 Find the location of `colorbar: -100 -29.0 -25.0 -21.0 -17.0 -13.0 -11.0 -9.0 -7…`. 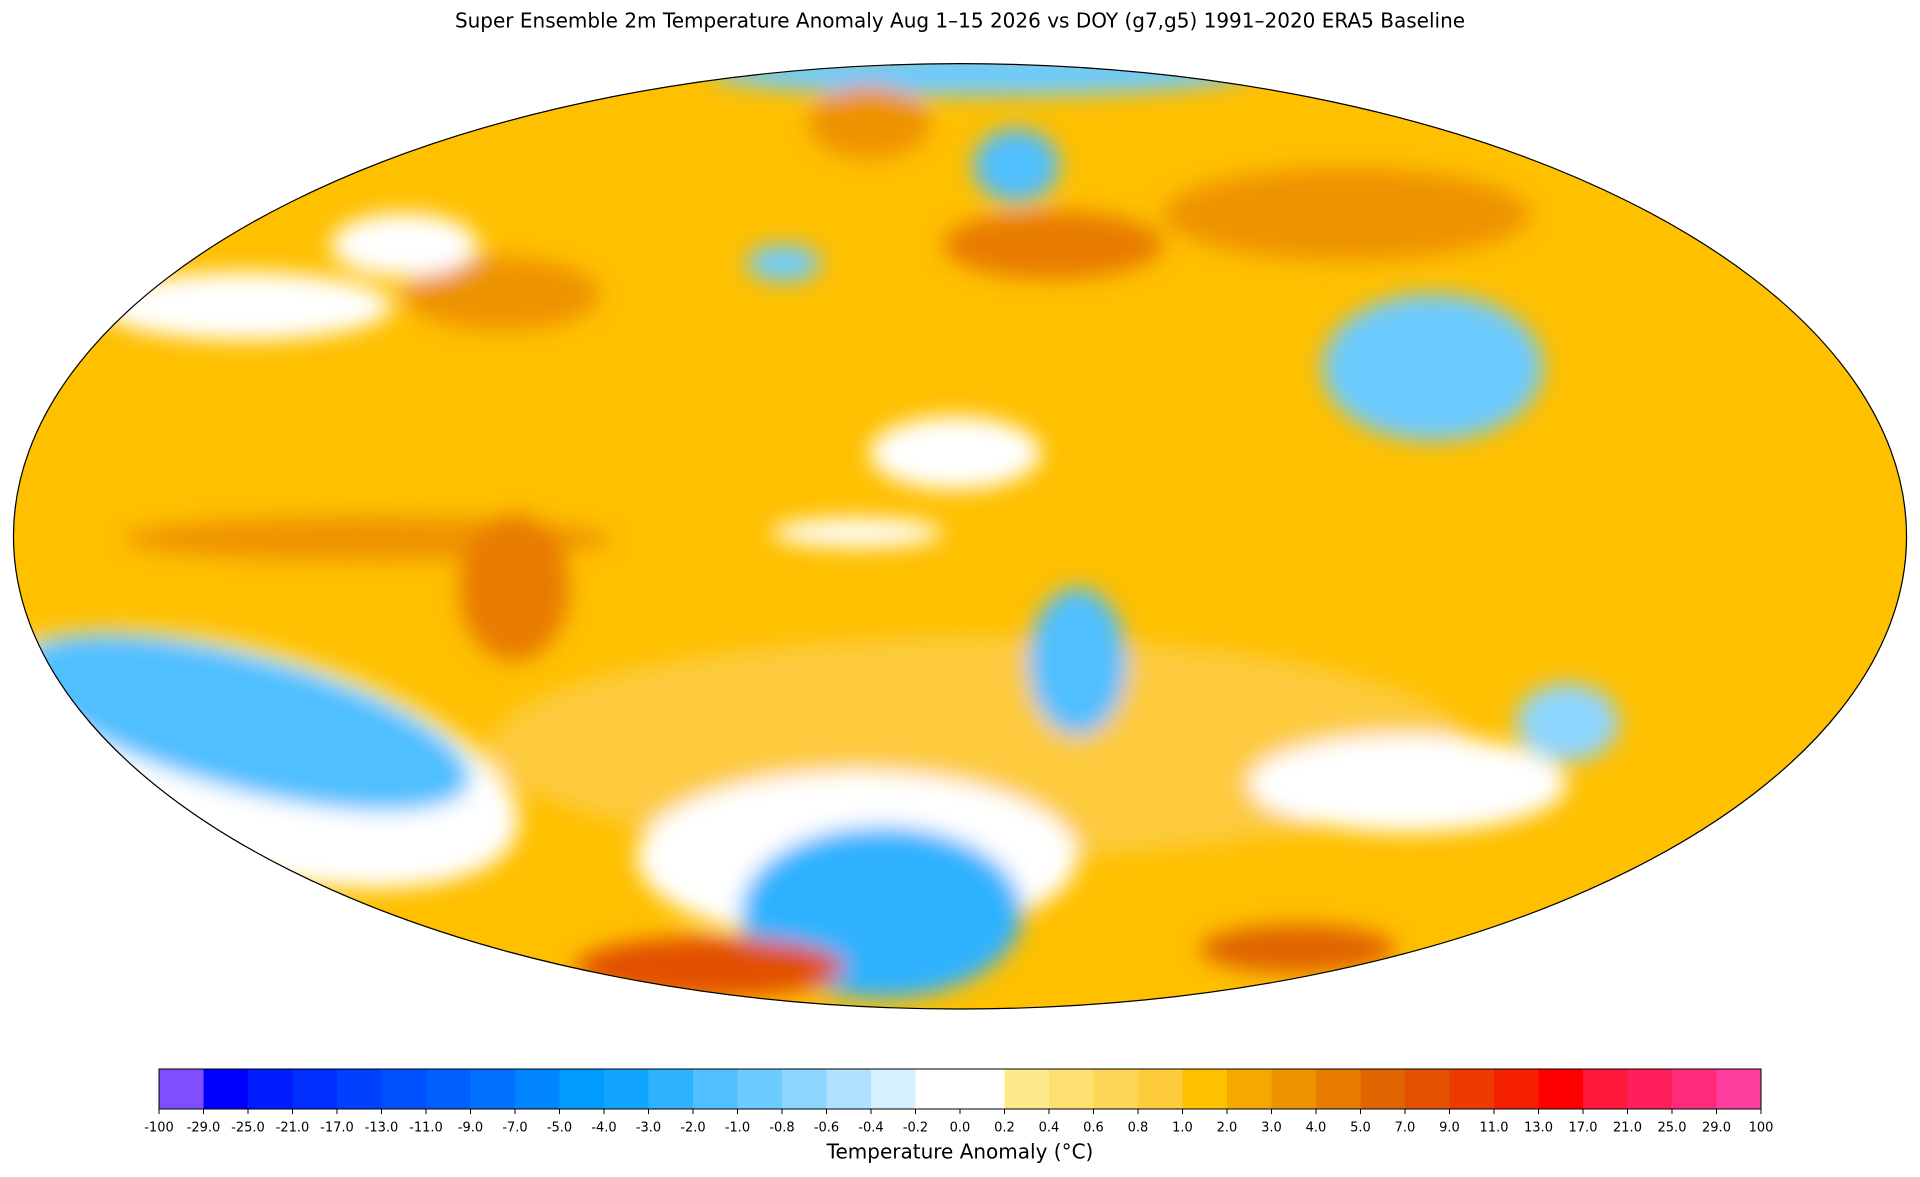

colorbar: -100 -29.0 -25.0 -21.0 -17.0 -13.0 -11.0 -9.0 -7… is located at coordinates (959, 1102).